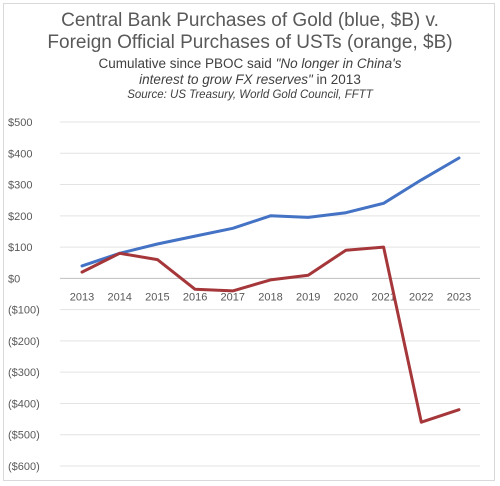 This screenshot has width=500, height=486. Describe the element at coordinates (14, 279) in the screenshot. I see `y-tick-label: $0` at that location.